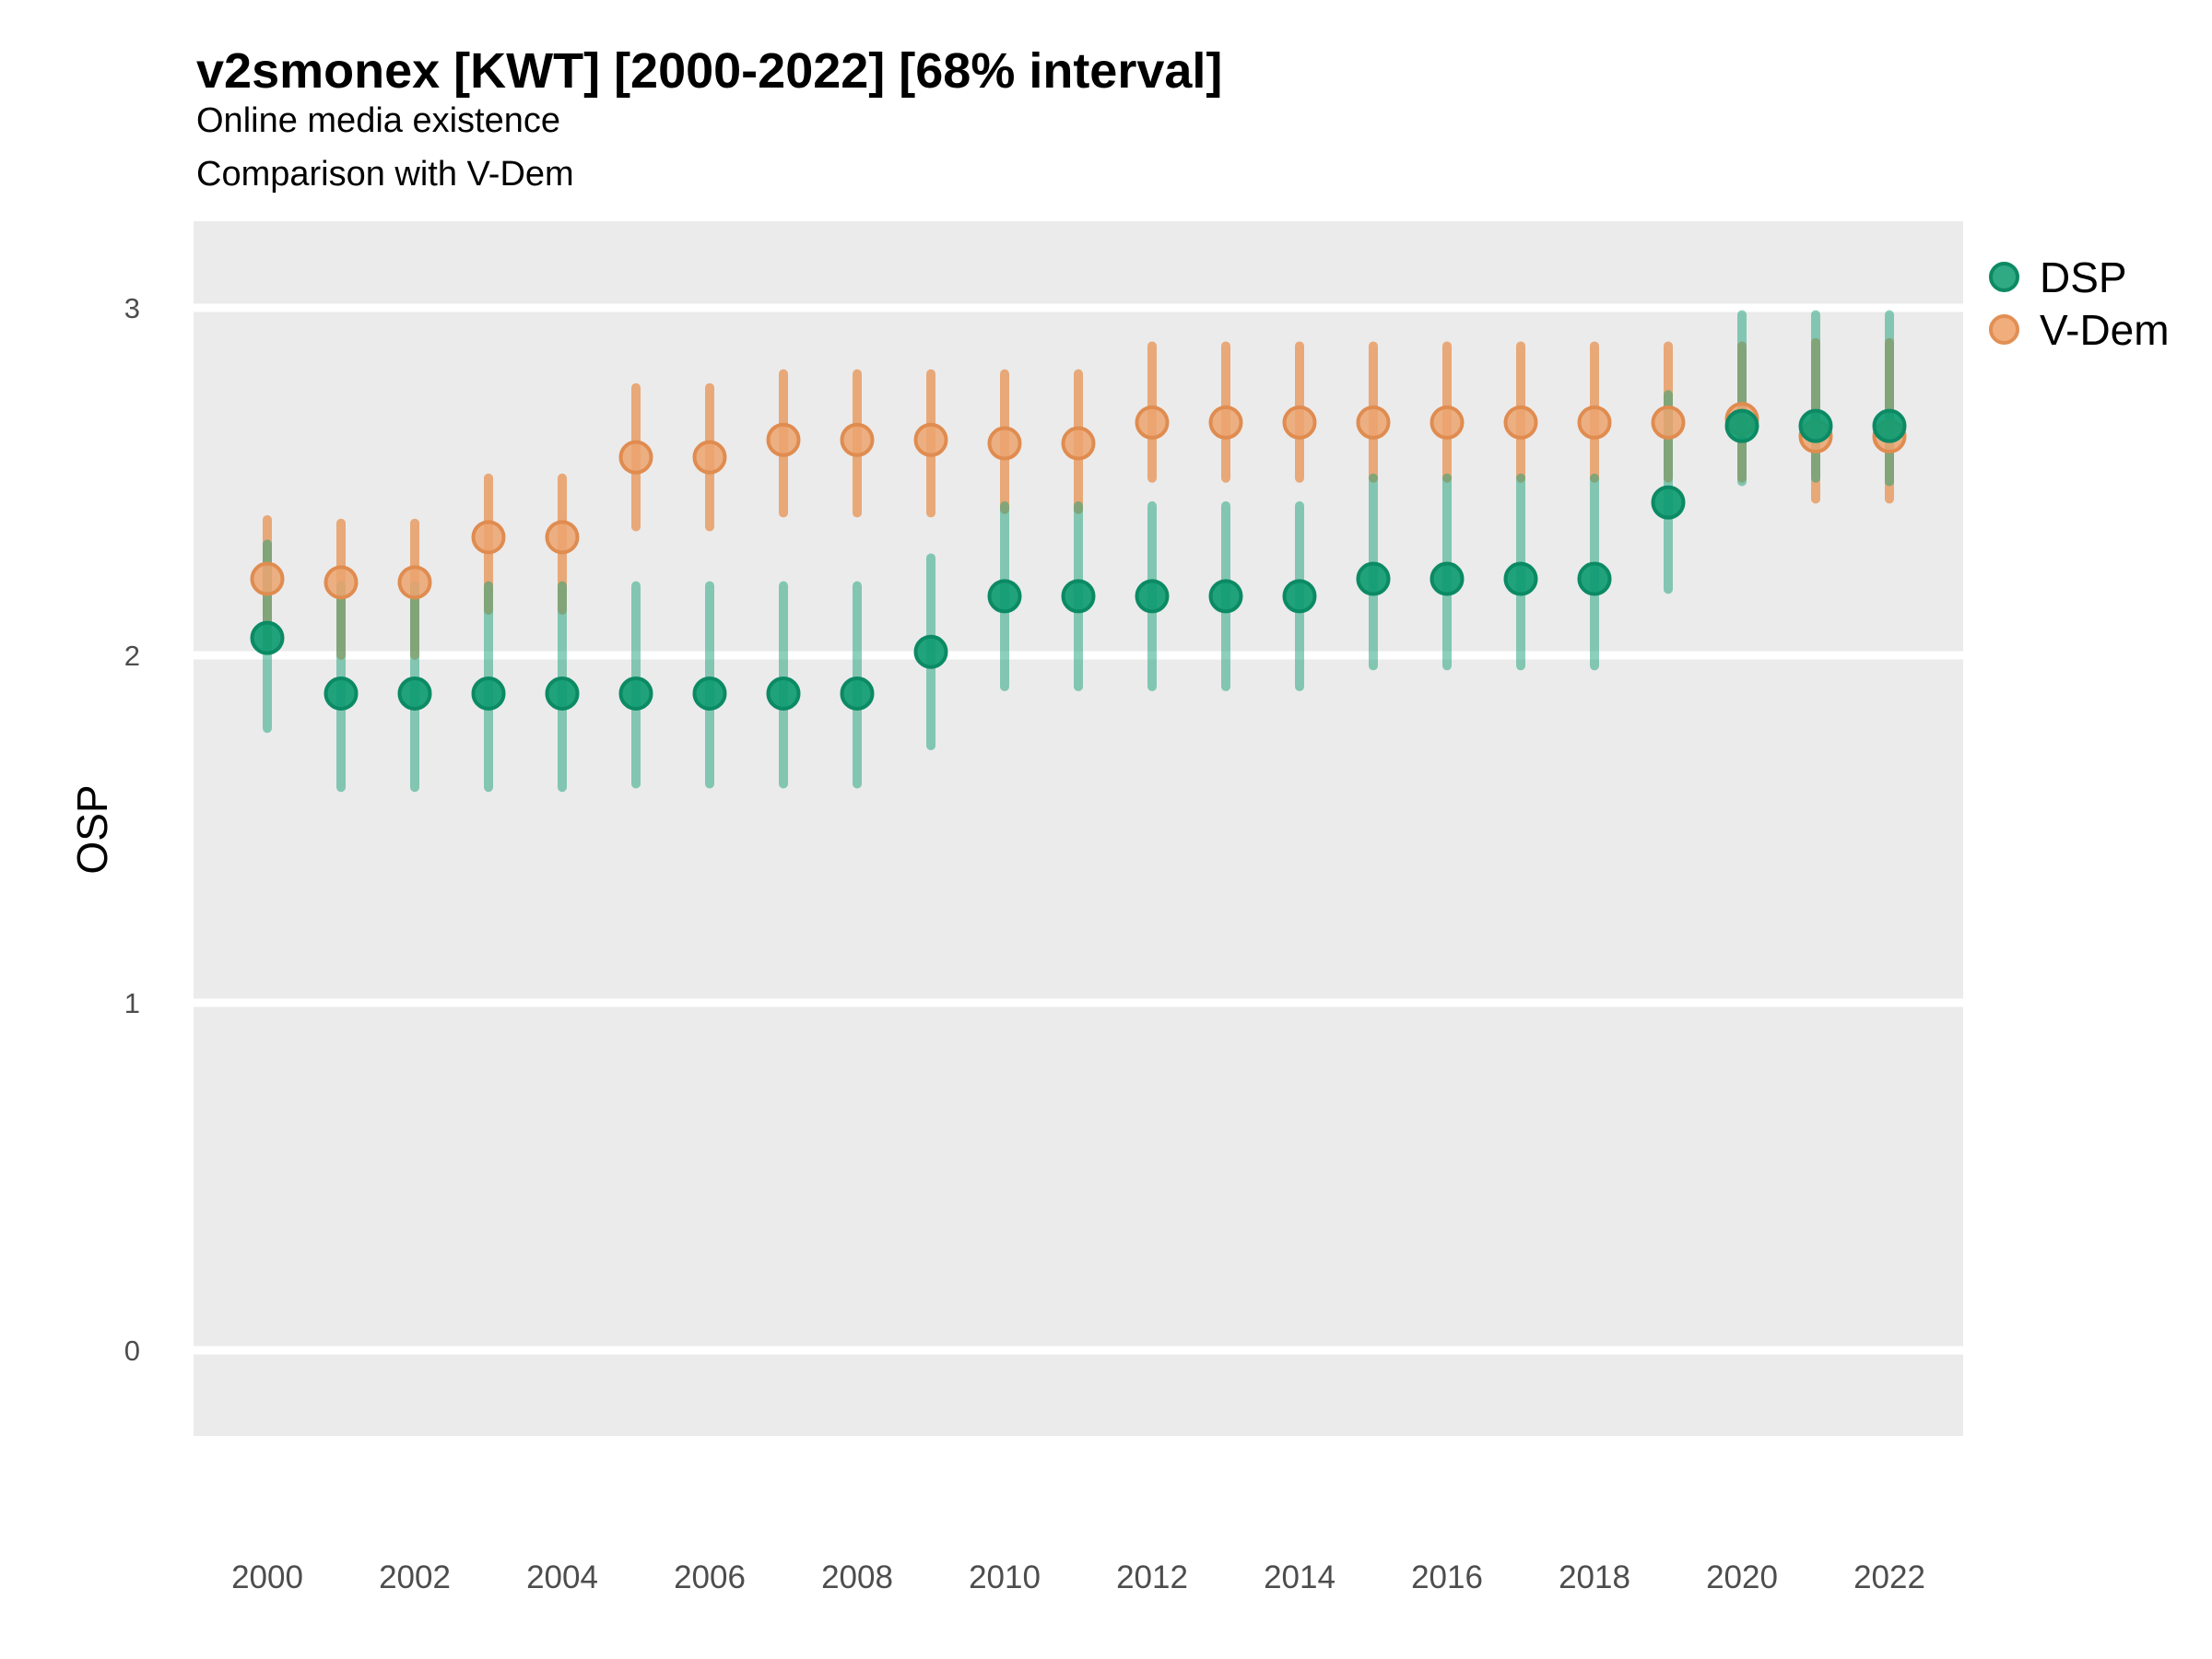 Image resolution: width=2212 pixels, height=1659 pixels. I want to click on x-tick-label: 2022, so click(1889, 1577).